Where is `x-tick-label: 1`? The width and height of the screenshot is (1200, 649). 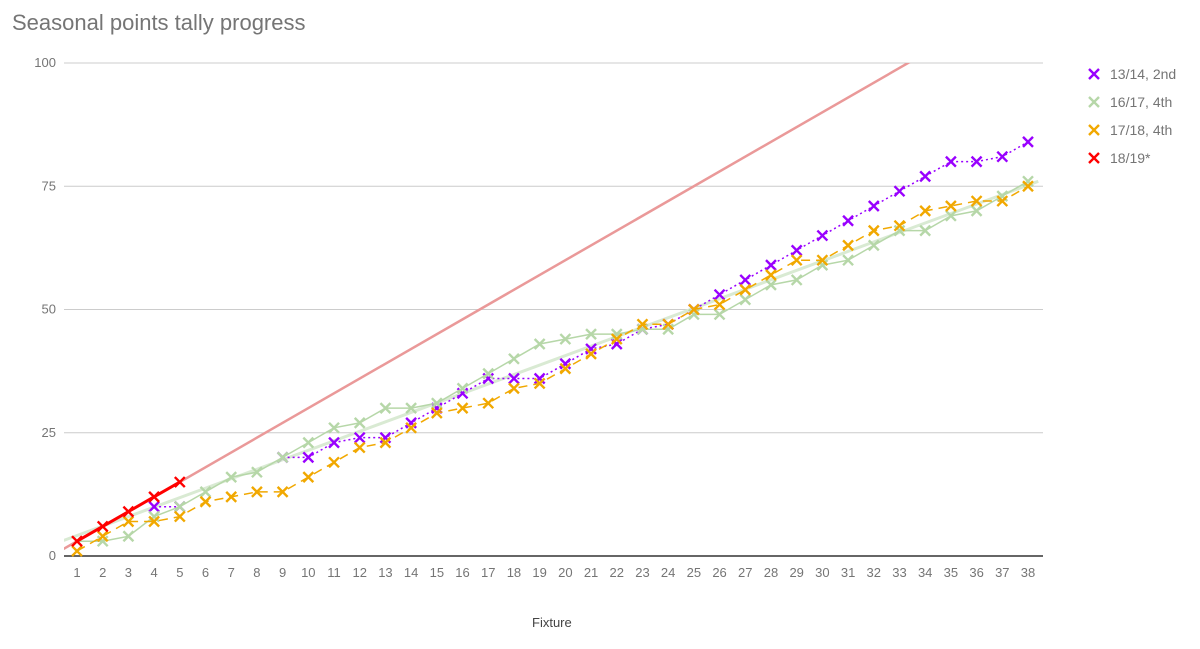
x-tick-label: 1 is located at coordinates (76, 572).